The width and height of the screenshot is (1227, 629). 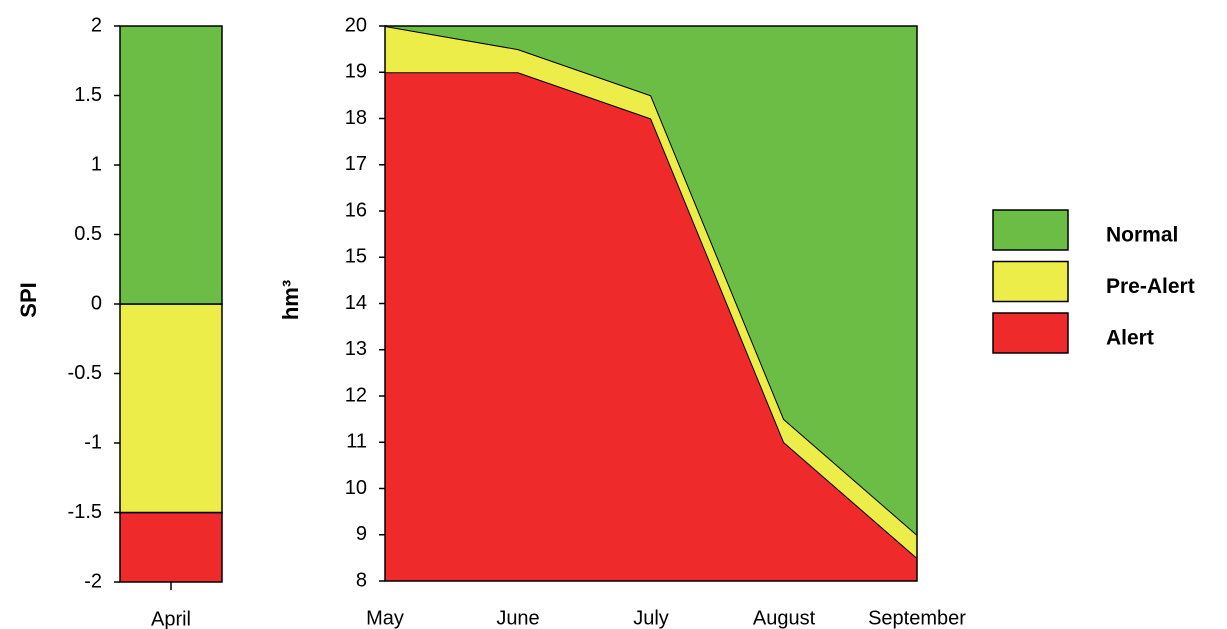 I want to click on y-tick-label: 14, so click(x=356, y=303).